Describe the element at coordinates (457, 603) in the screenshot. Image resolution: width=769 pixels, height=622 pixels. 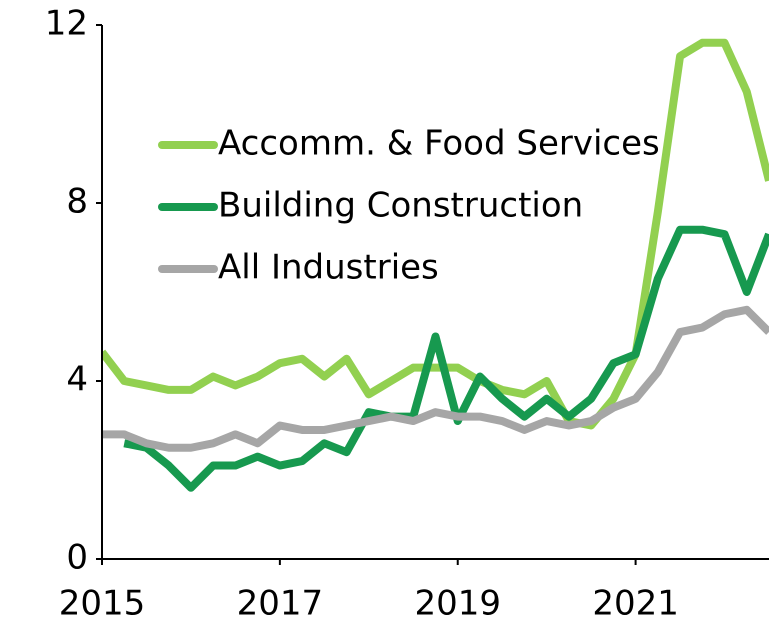
I see `x-tick-label: 2019` at that location.